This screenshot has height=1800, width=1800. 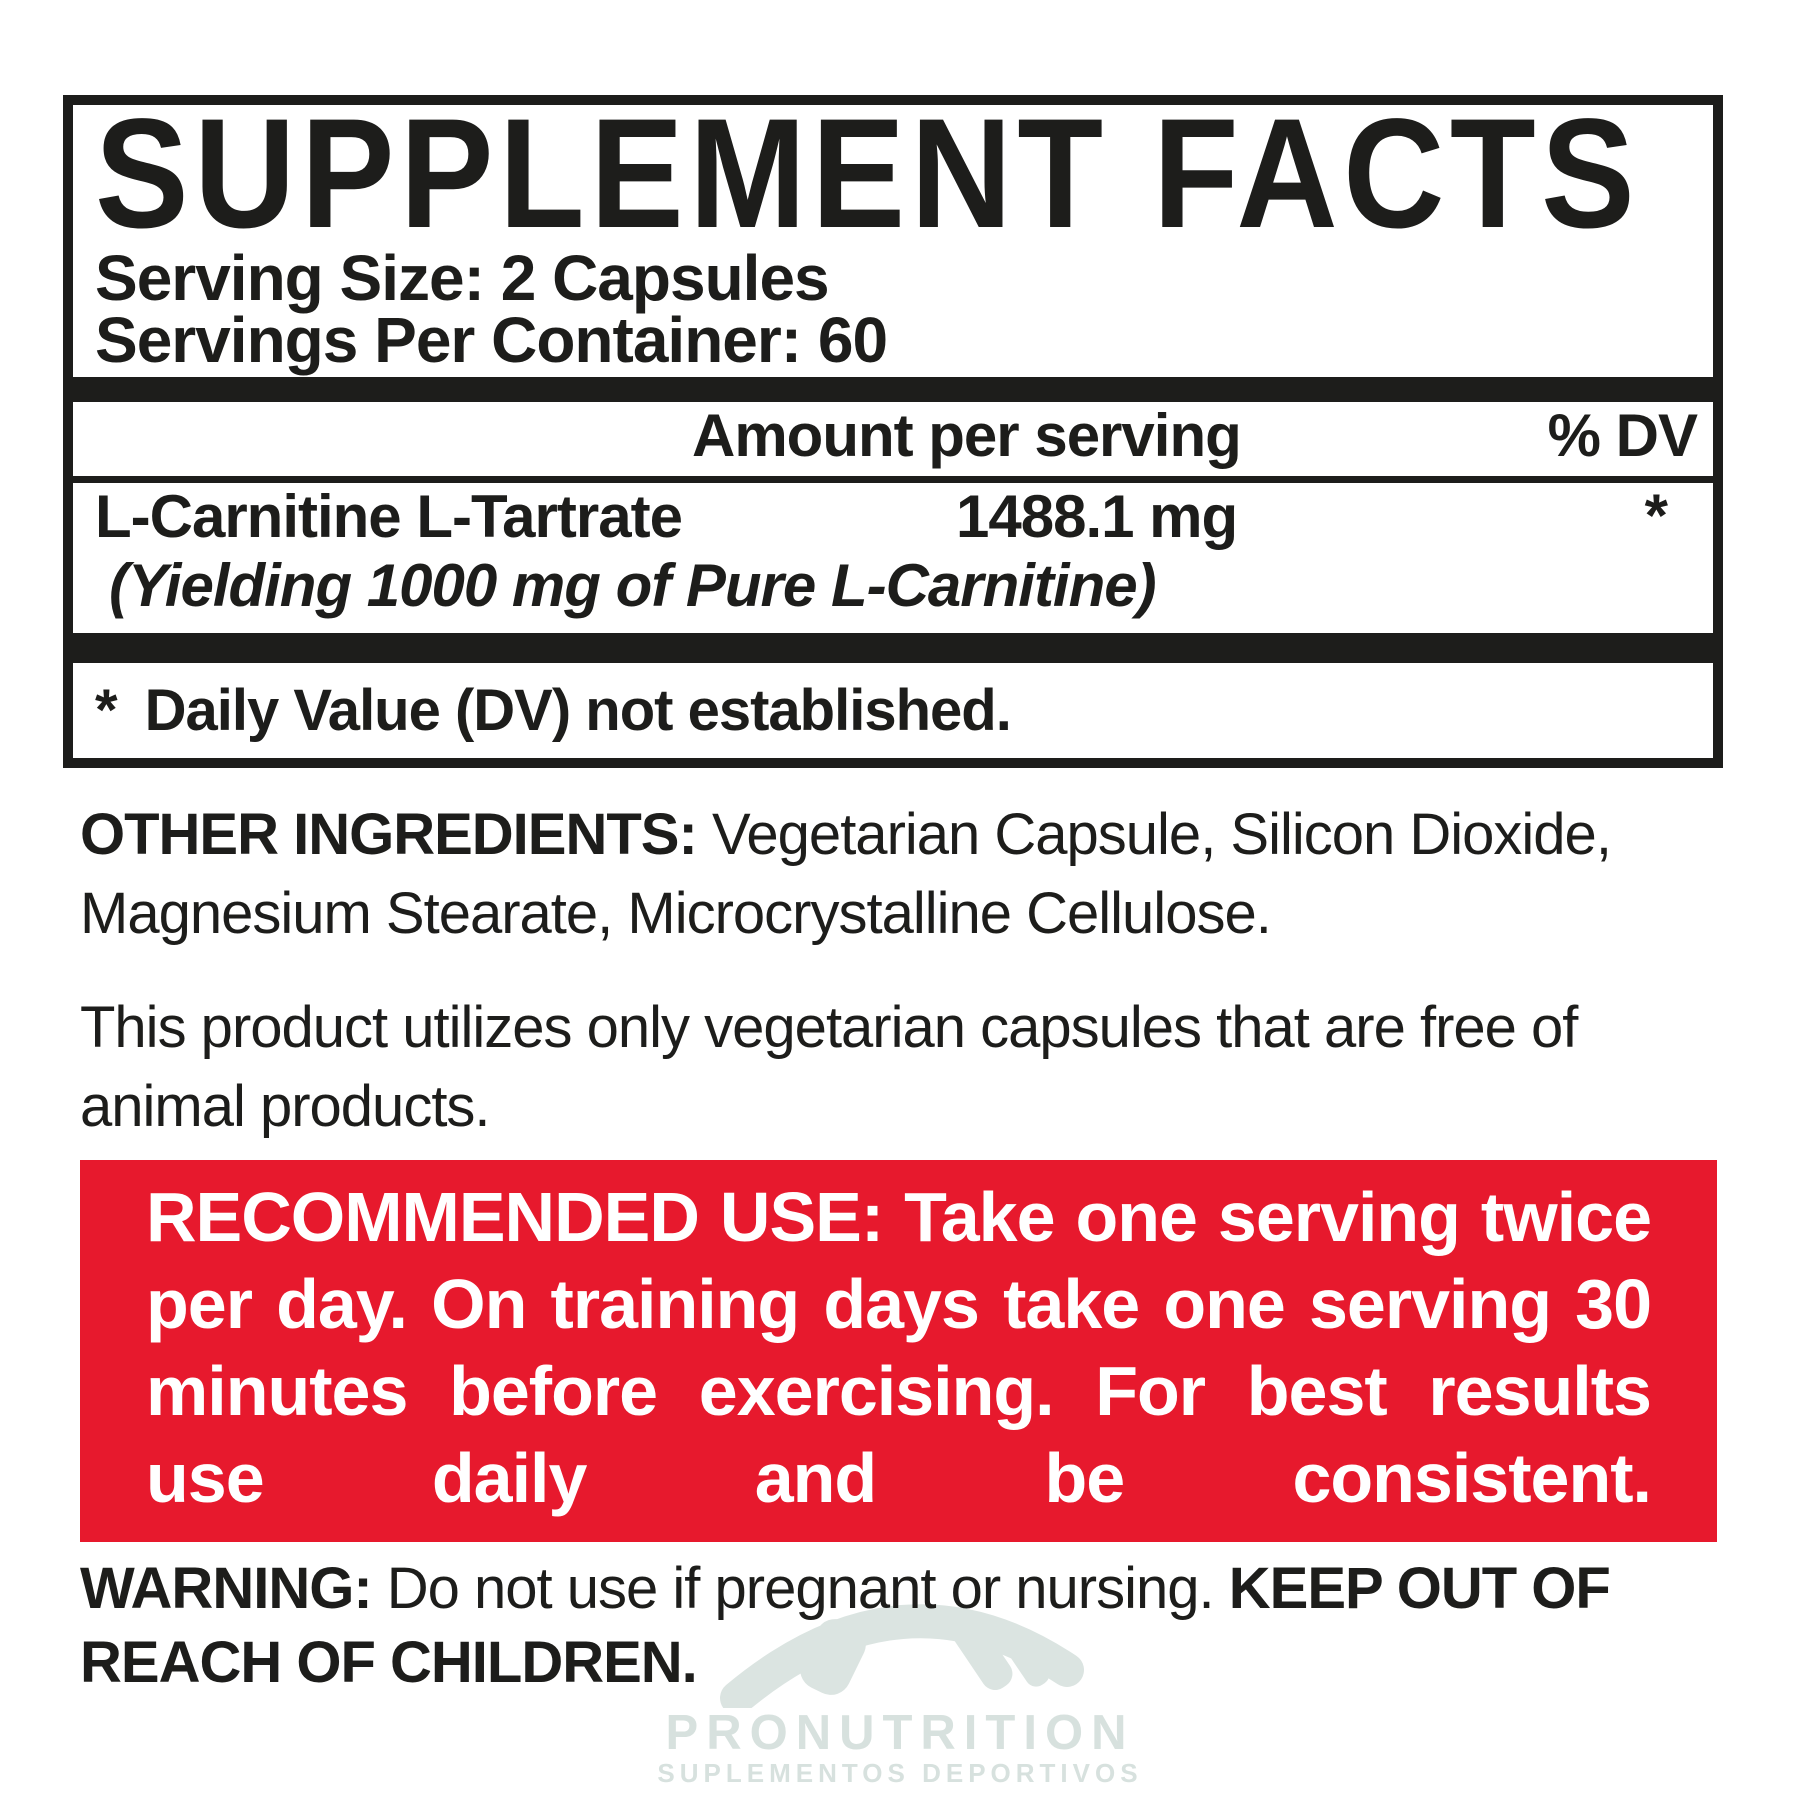 What do you see at coordinates (902, 1656) in the screenshot?
I see `dumbbell-logo-icon` at bounding box center [902, 1656].